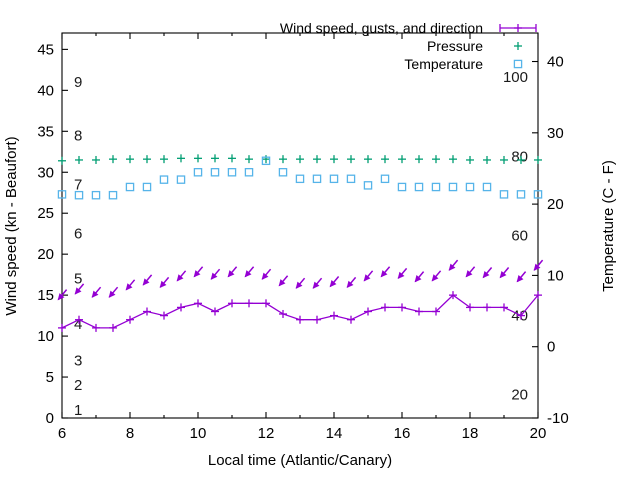 Image resolution: width=640 pixels, height=480 pixels. What do you see at coordinates (455, 46) in the screenshot?
I see `legend-label-1: Pressure` at bounding box center [455, 46].